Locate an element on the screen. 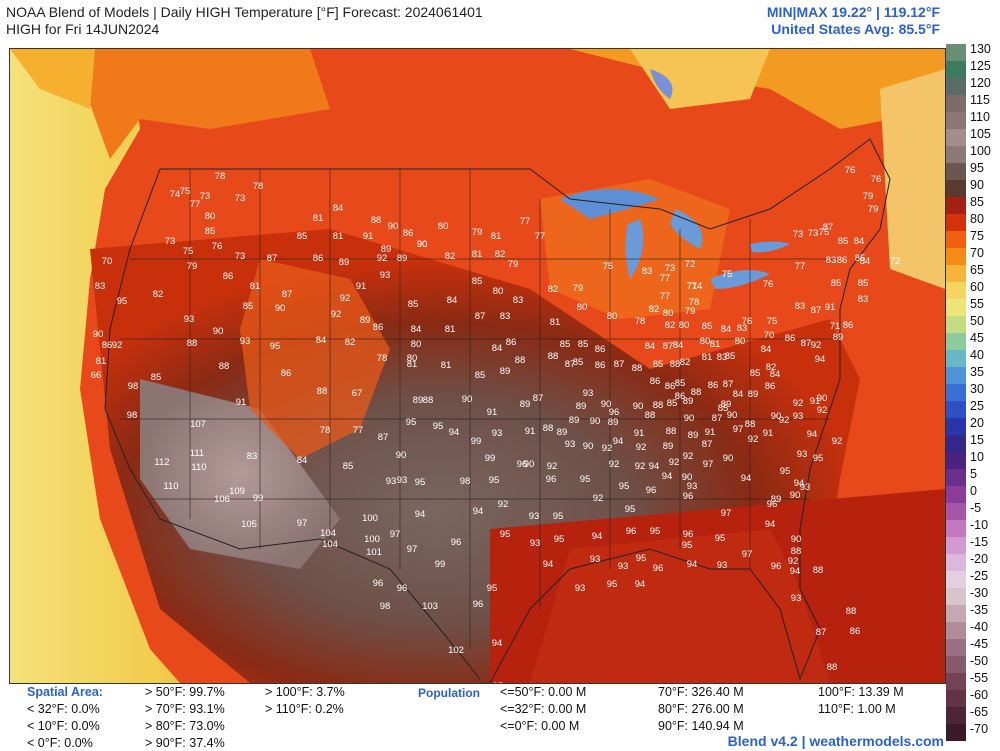 Image resolution: width=1000 pixels, height=751 pixels. station-value: 76 is located at coordinates (747, 321).